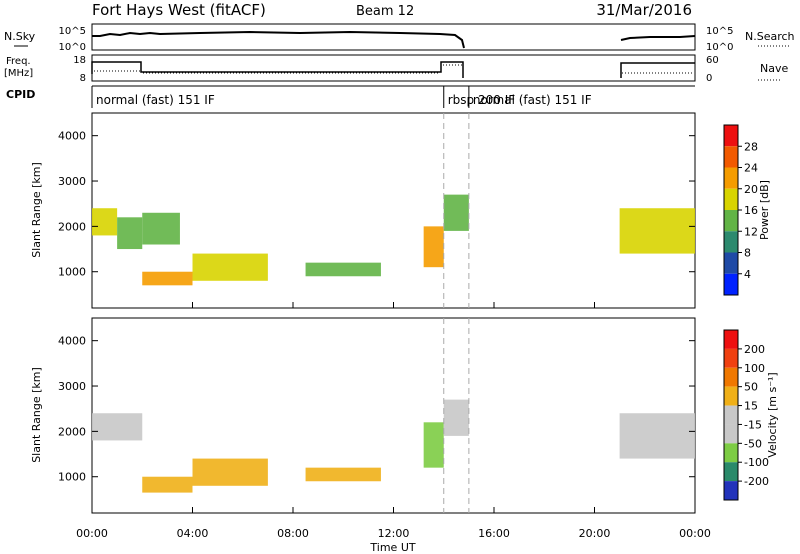 The width and height of the screenshot is (800, 554). I want to click on freq-right-tick-top: 60, so click(712, 60).